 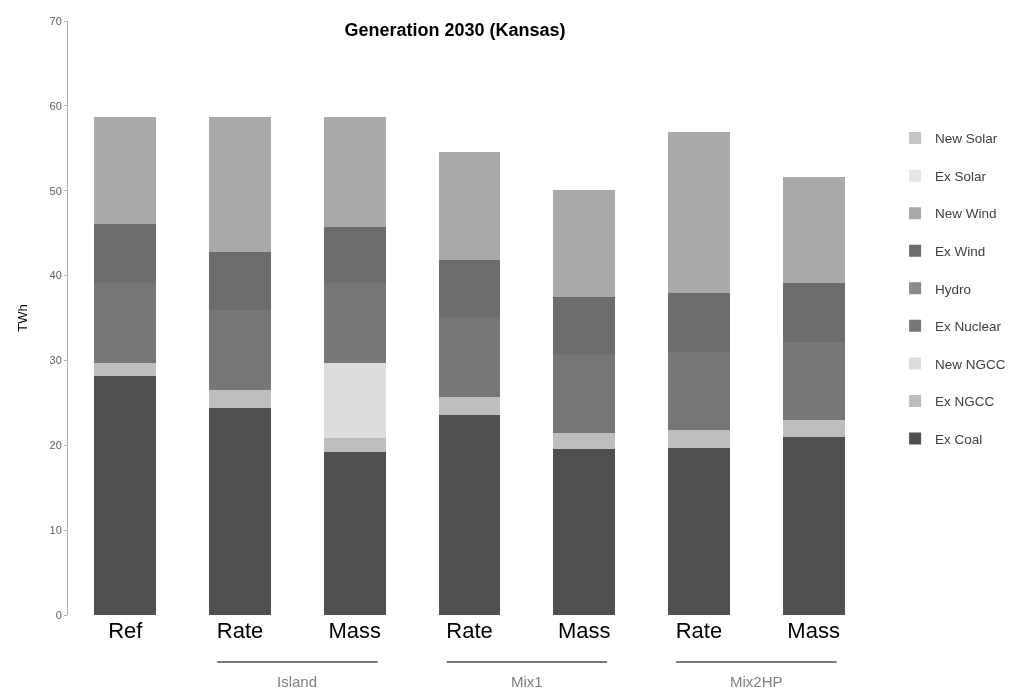 What do you see at coordinates (953, 289) in the screenshot?
I see `legend-label: Hydro` at bounding box center [953, 289].